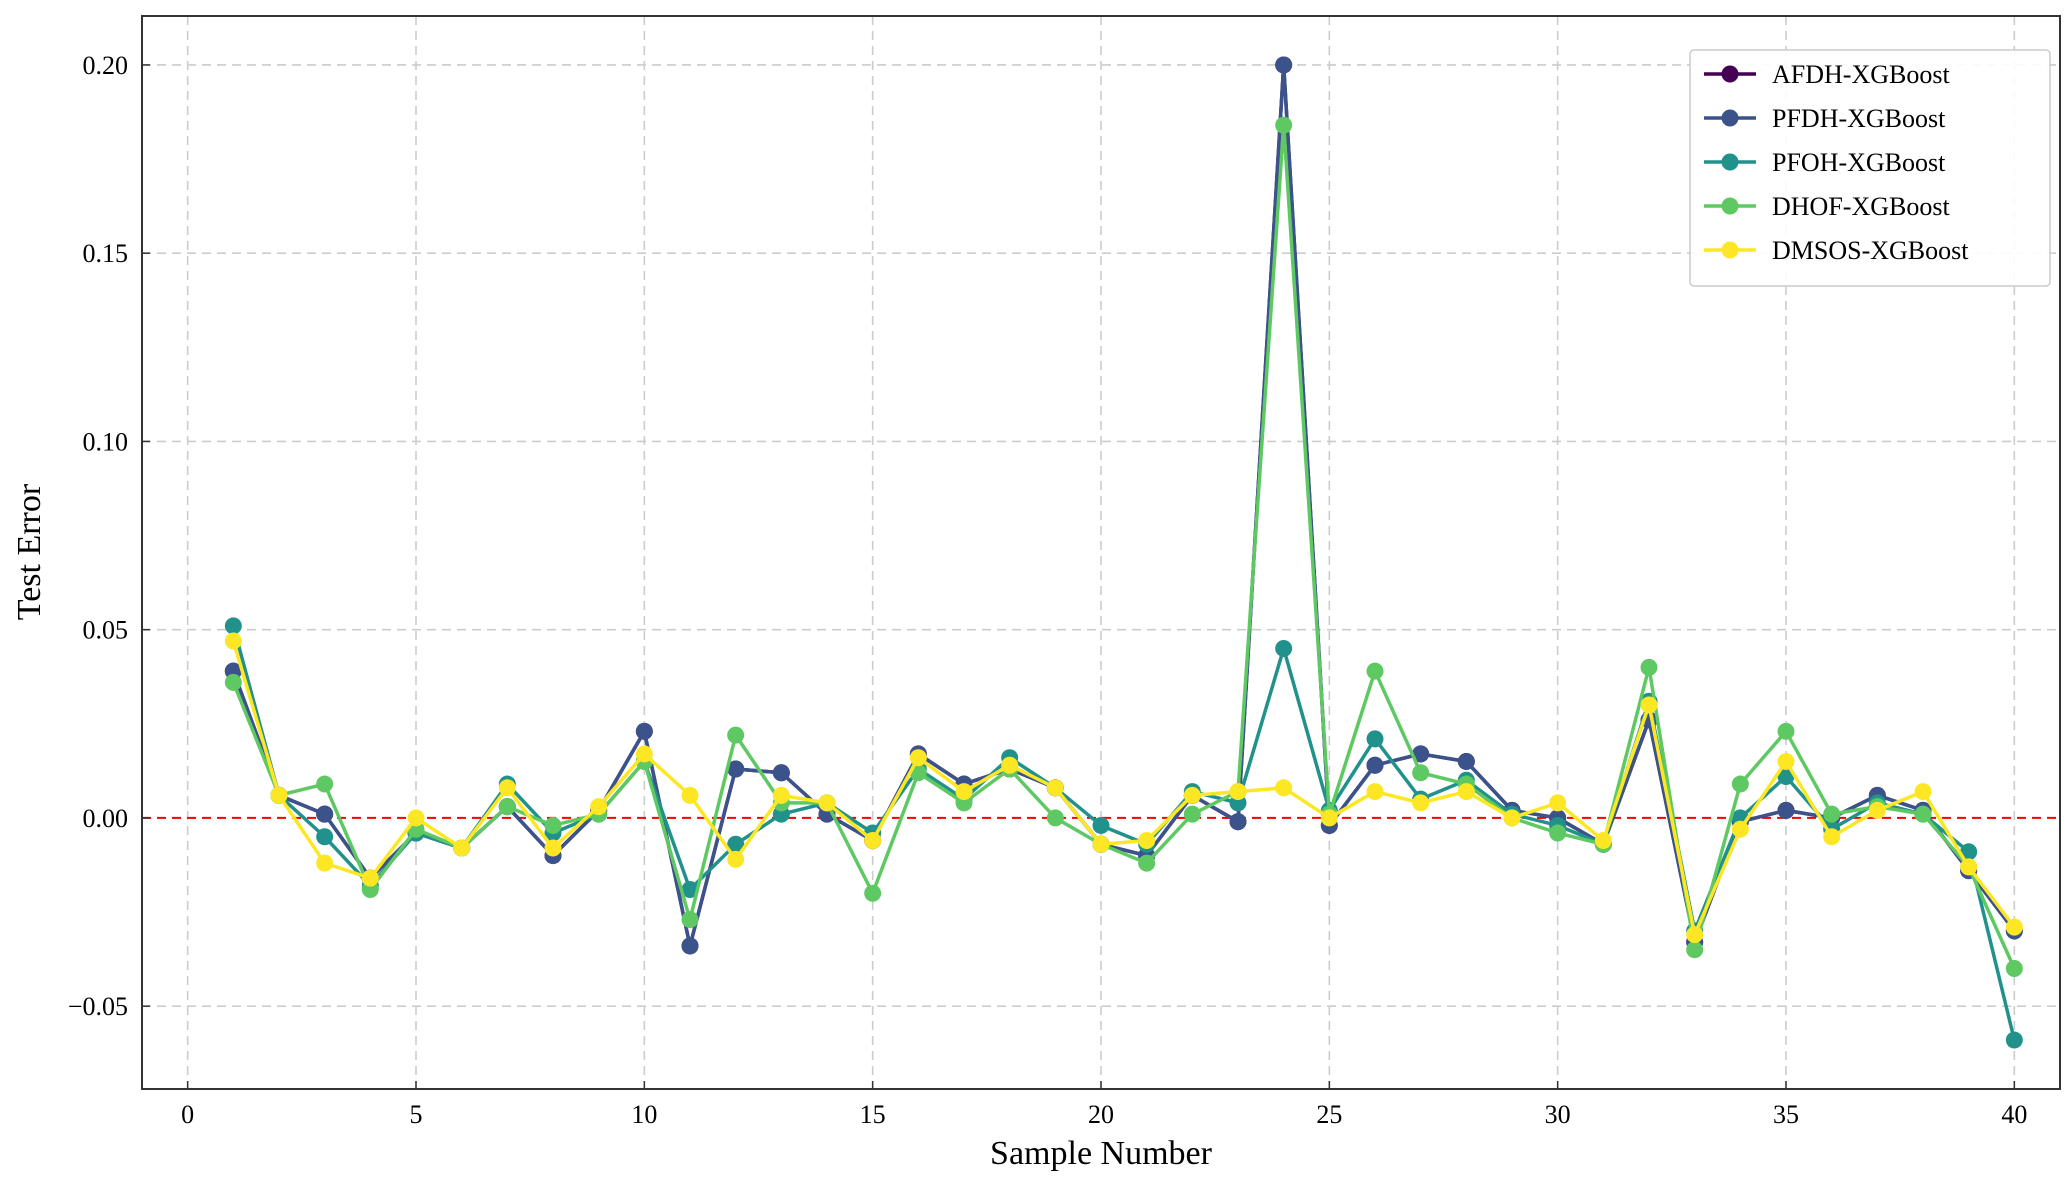 This screenshot has height=1181, width=2070. I want to click on legend-entry-label: DMSOS-XGBoost, so click(1870, 250).